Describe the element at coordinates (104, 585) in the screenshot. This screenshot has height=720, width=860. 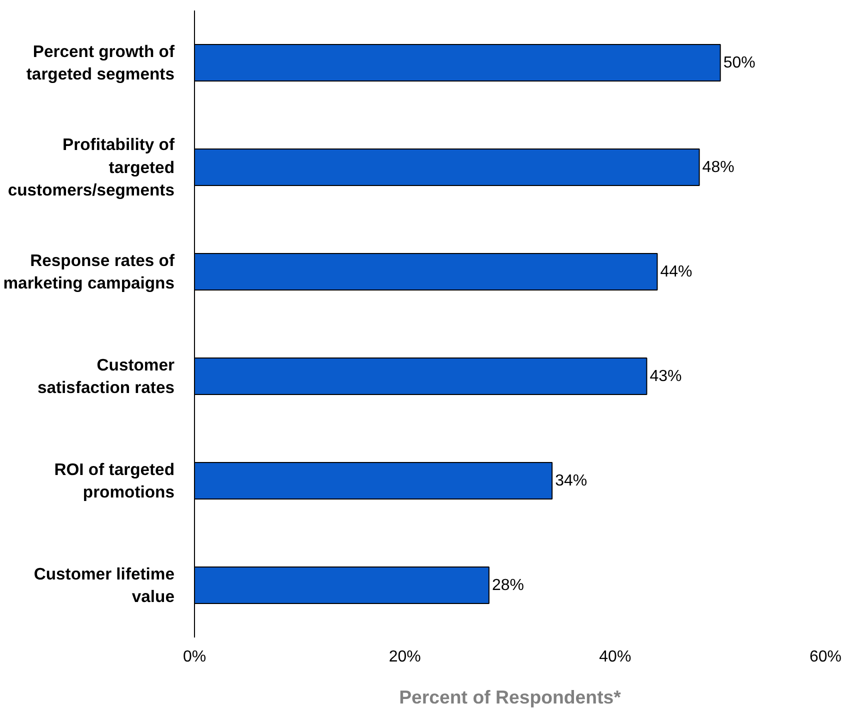
I see `y-tick-label: Customer lifetime value` at that location.